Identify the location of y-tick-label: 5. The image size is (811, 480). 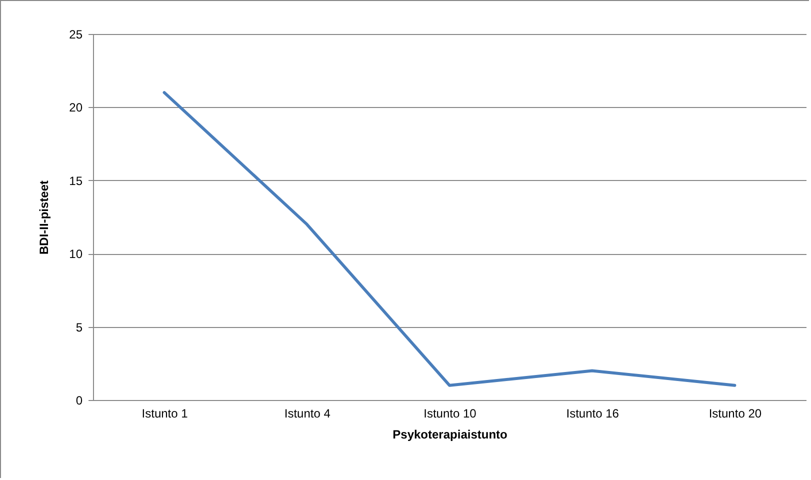
(79, 327).